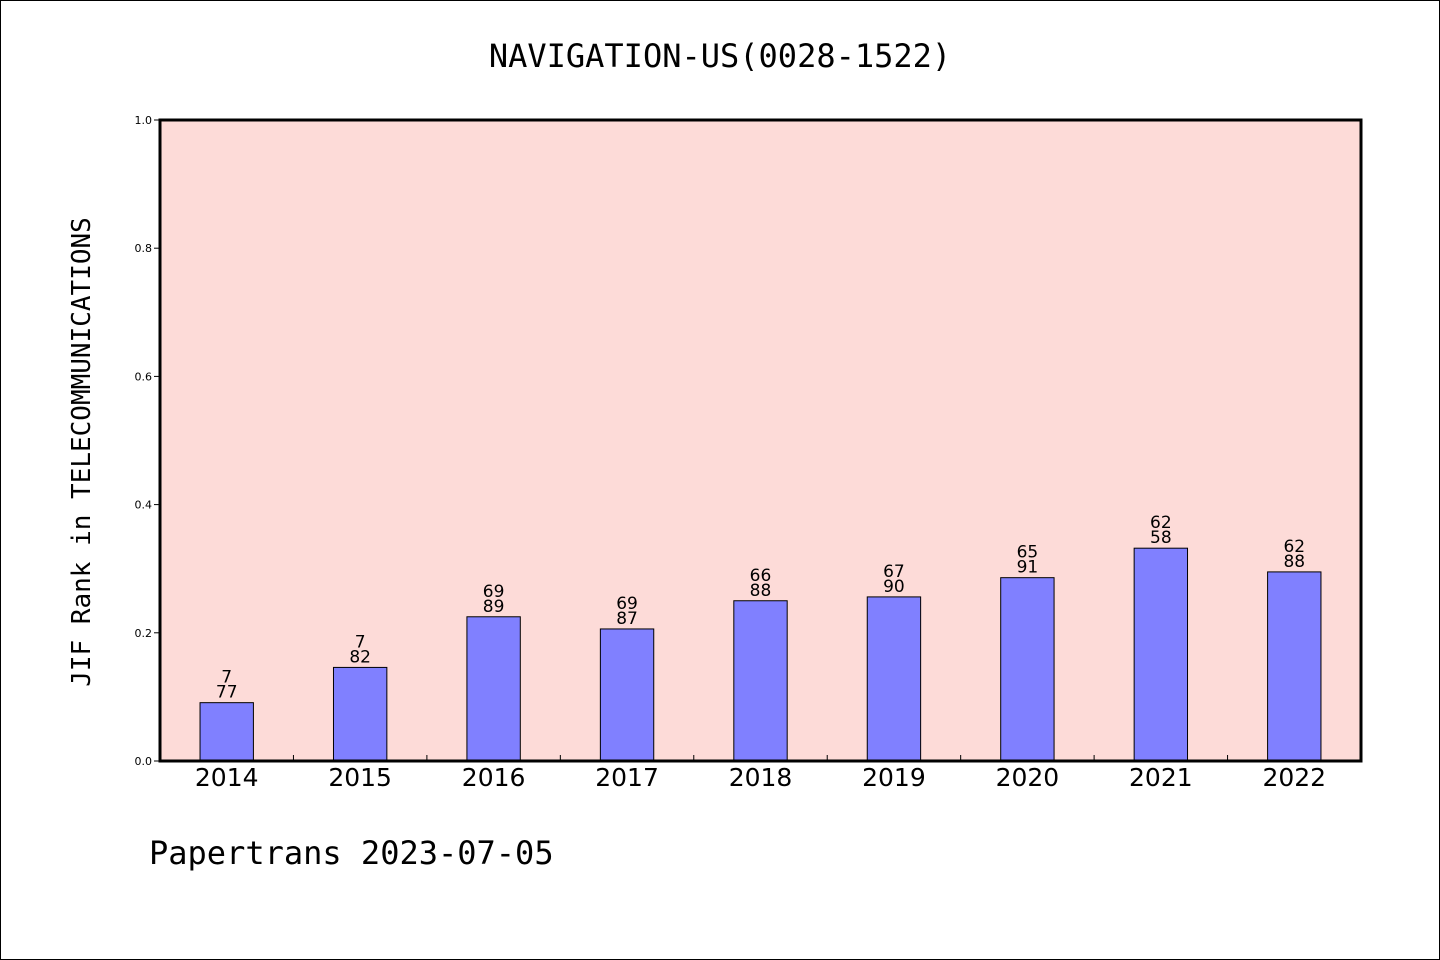 This screenshot has height=960, width=1440. What do you see at coordinates (894, 572) in the screenshot?
I see `bar-rank-label: 67` at bounding box center [894, 572].